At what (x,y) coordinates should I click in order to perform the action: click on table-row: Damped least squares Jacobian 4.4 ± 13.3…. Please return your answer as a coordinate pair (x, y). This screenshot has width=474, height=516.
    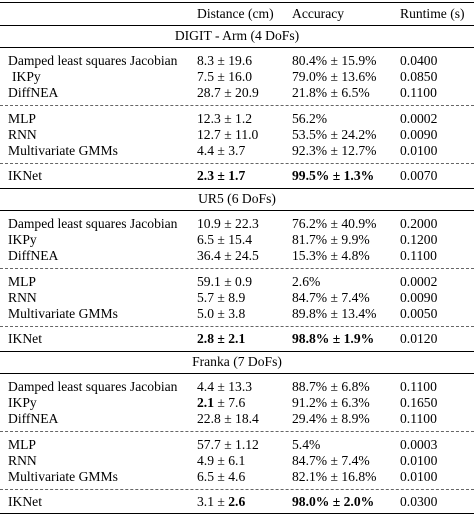
    Looking at the image, I should click on (237, 387).